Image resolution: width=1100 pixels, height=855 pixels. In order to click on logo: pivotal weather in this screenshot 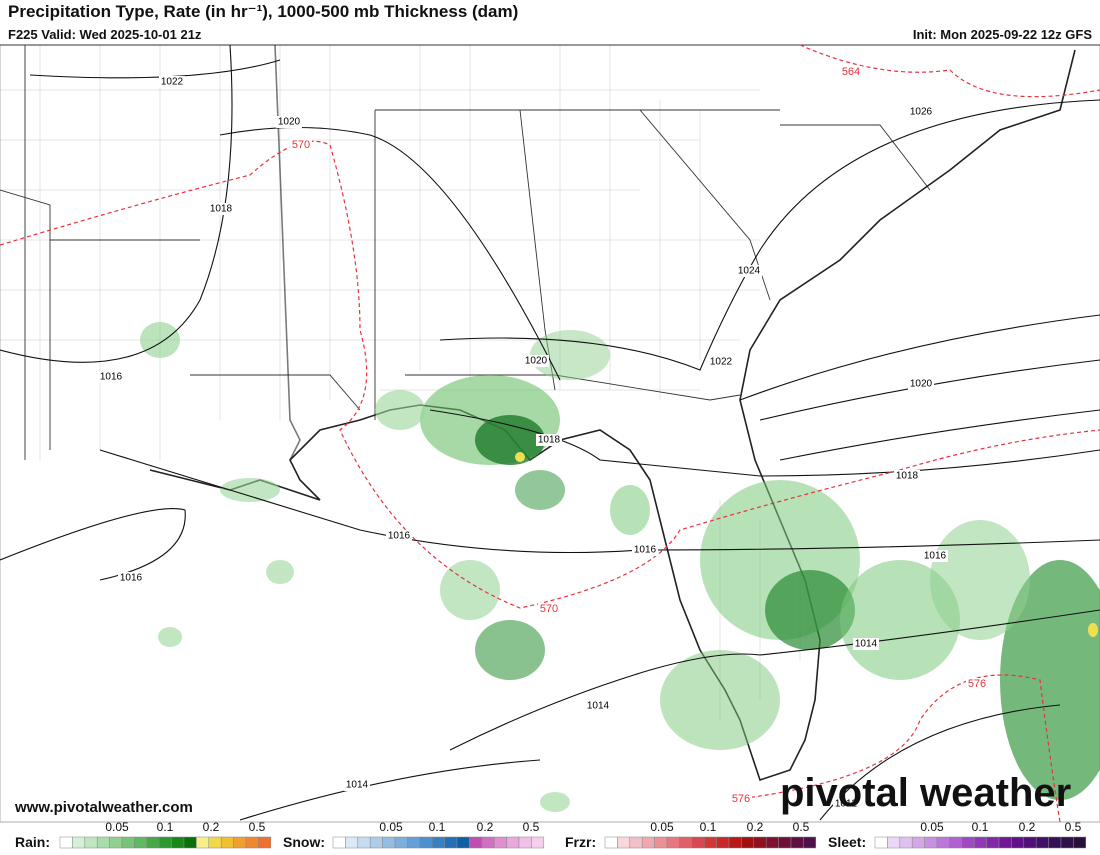, I will do `click(925, 793)`.